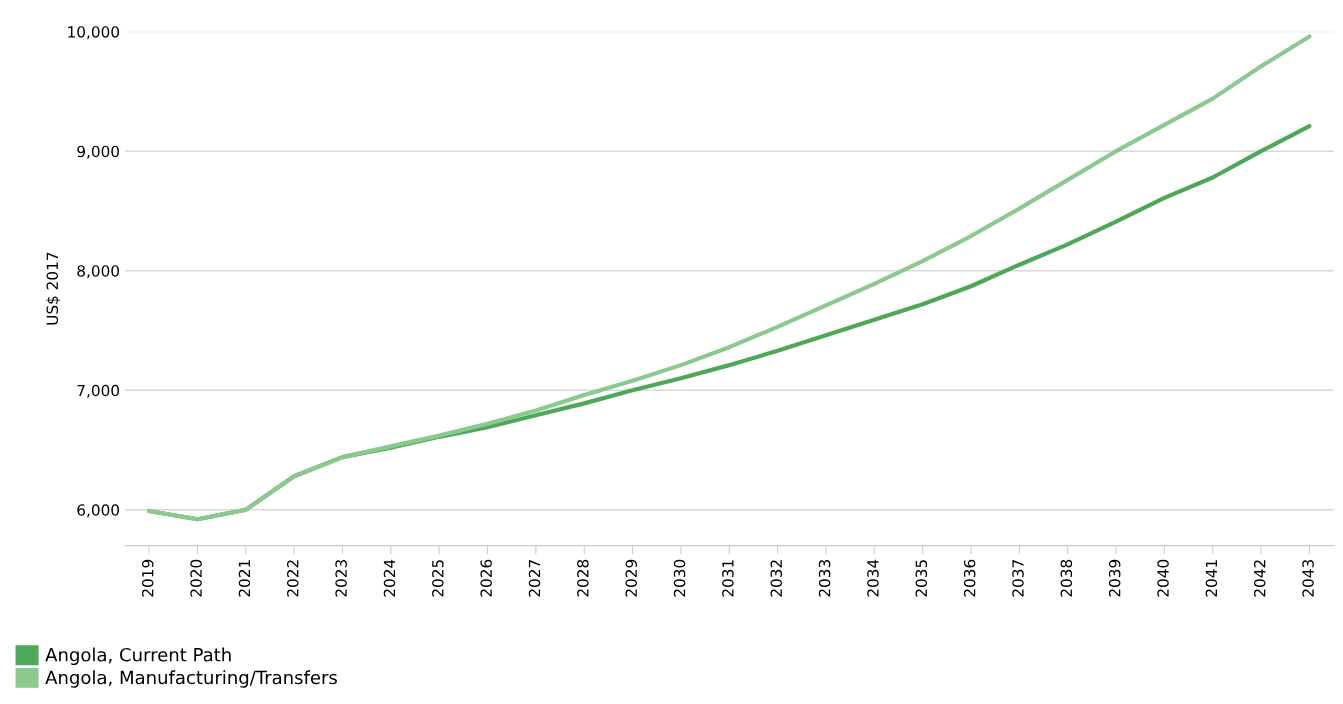 Image resolution: width=1343 pixels, height=704 pixels. Describe the element at coordinates (98, 511) in the screenshot. I see `y-tick-label: 6,000` at that location.